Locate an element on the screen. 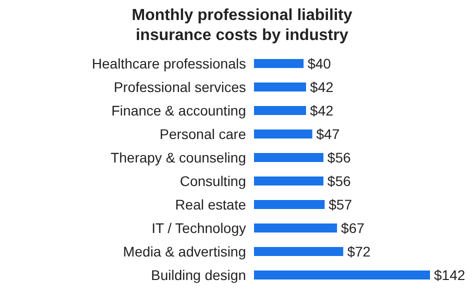 The image size is (474, 293). y-tick-label: Building design is located at coordinates (198, 275).